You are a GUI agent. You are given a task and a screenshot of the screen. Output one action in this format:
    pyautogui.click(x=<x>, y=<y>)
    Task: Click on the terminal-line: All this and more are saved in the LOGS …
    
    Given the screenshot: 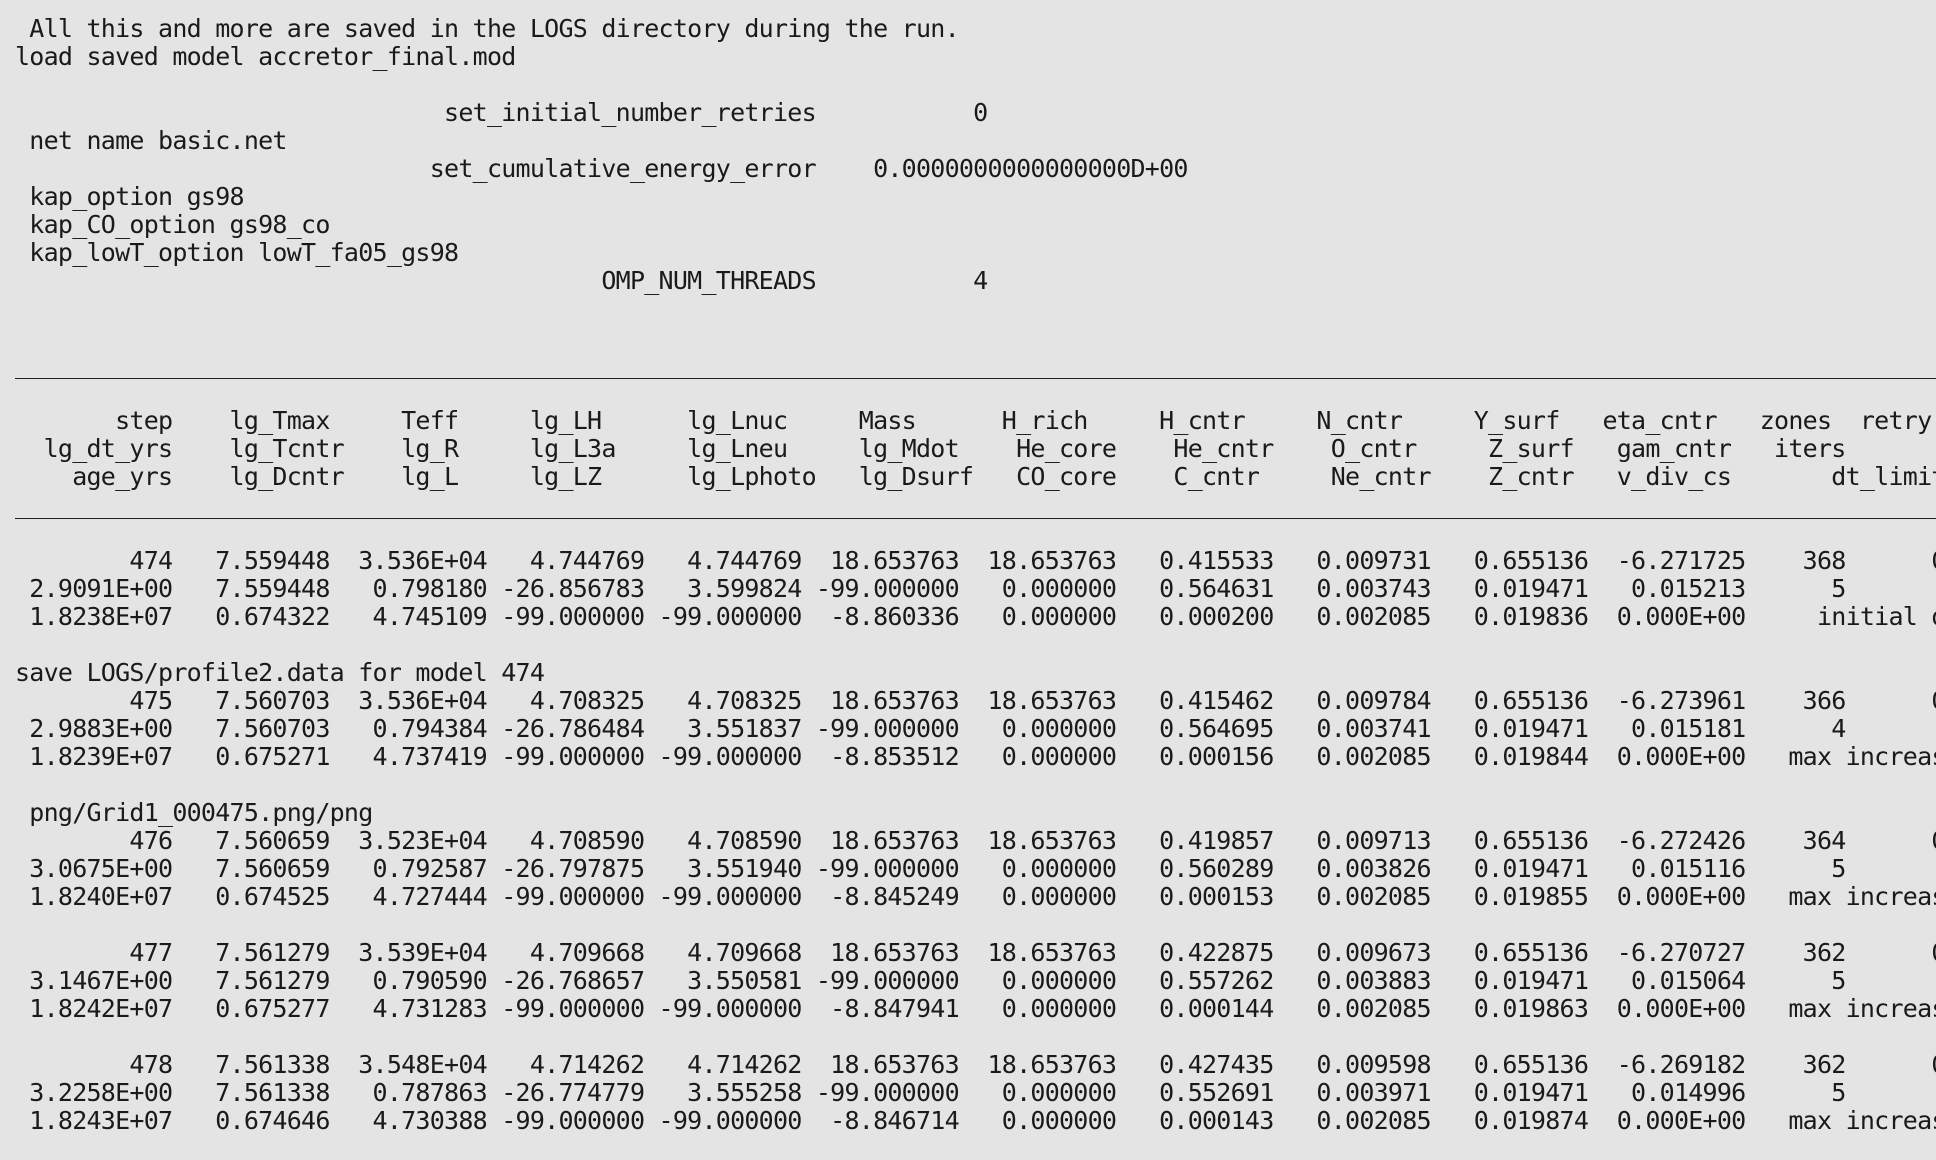 What is the action you would take?
    pyautogui.click(x=487, y=28)
    